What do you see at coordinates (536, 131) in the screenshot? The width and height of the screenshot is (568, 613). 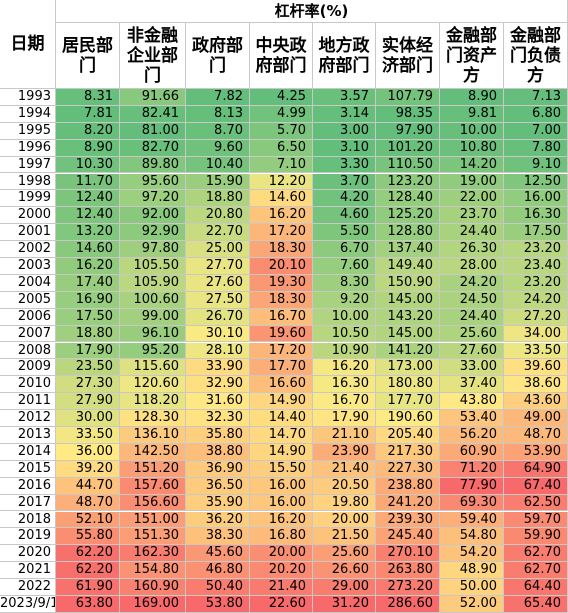 I see `data-cell: 7.00` at bounding box center [536, 131].